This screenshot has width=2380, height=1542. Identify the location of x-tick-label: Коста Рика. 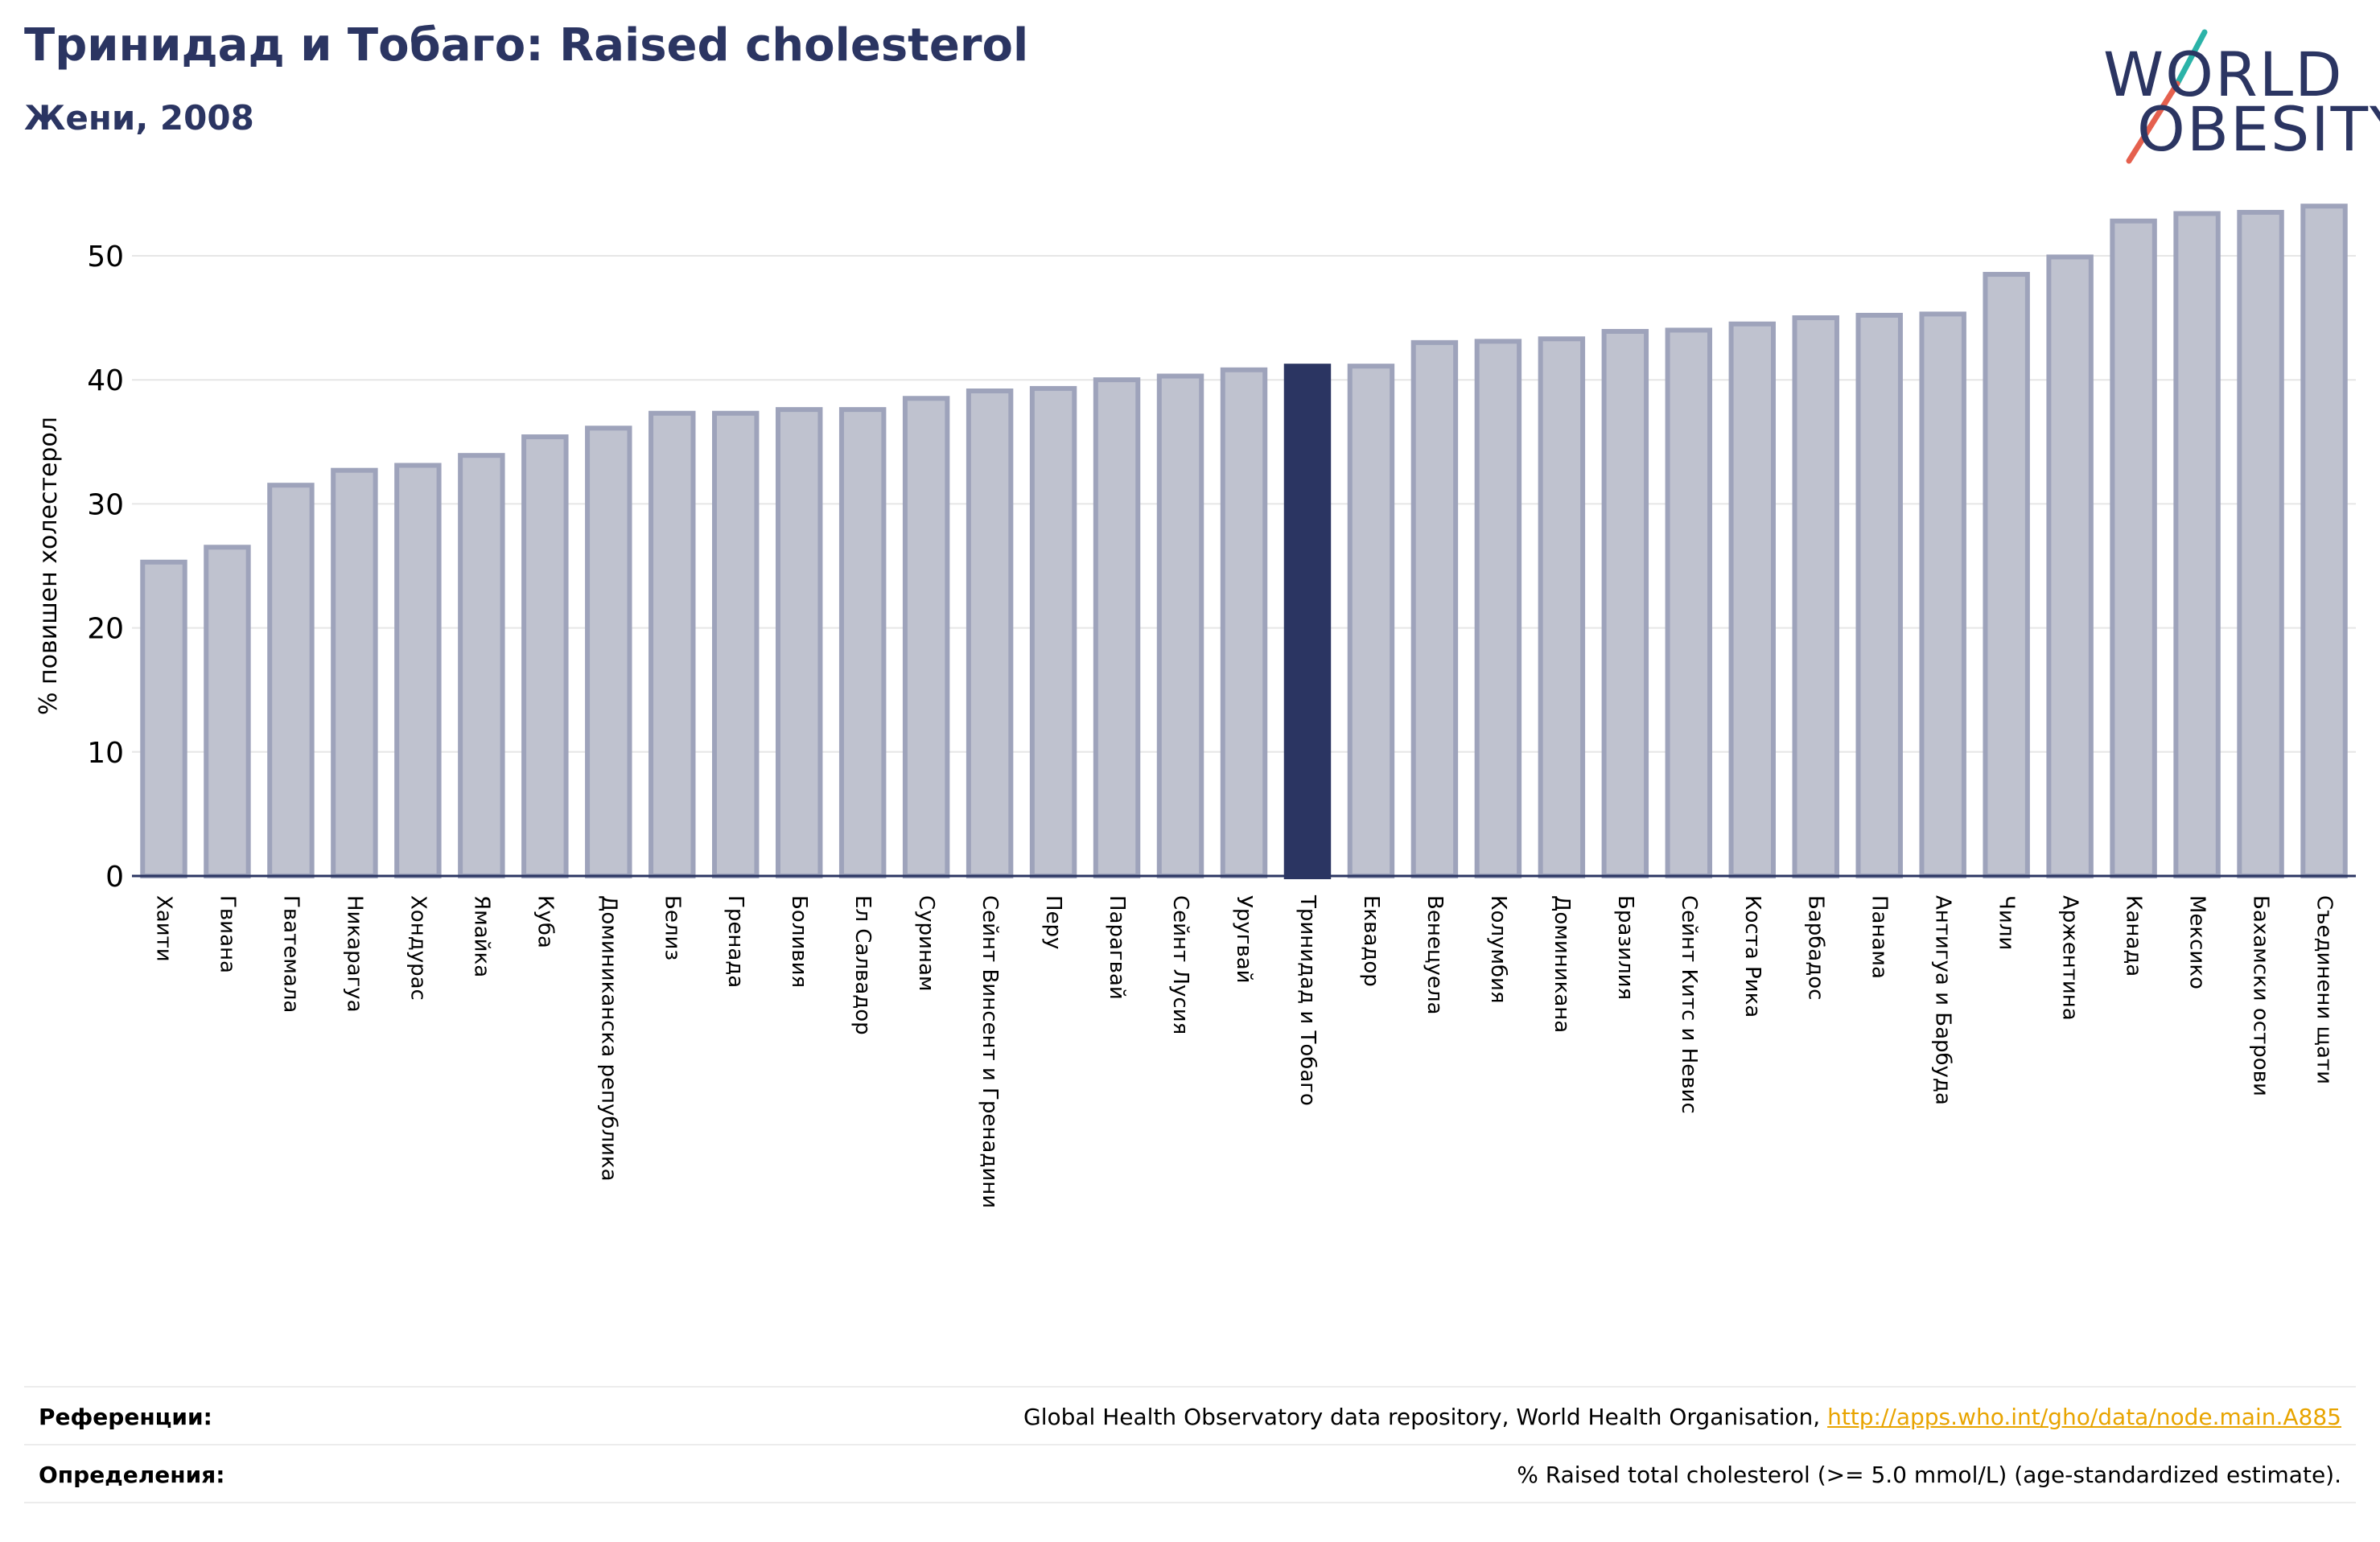
(1752, 956).